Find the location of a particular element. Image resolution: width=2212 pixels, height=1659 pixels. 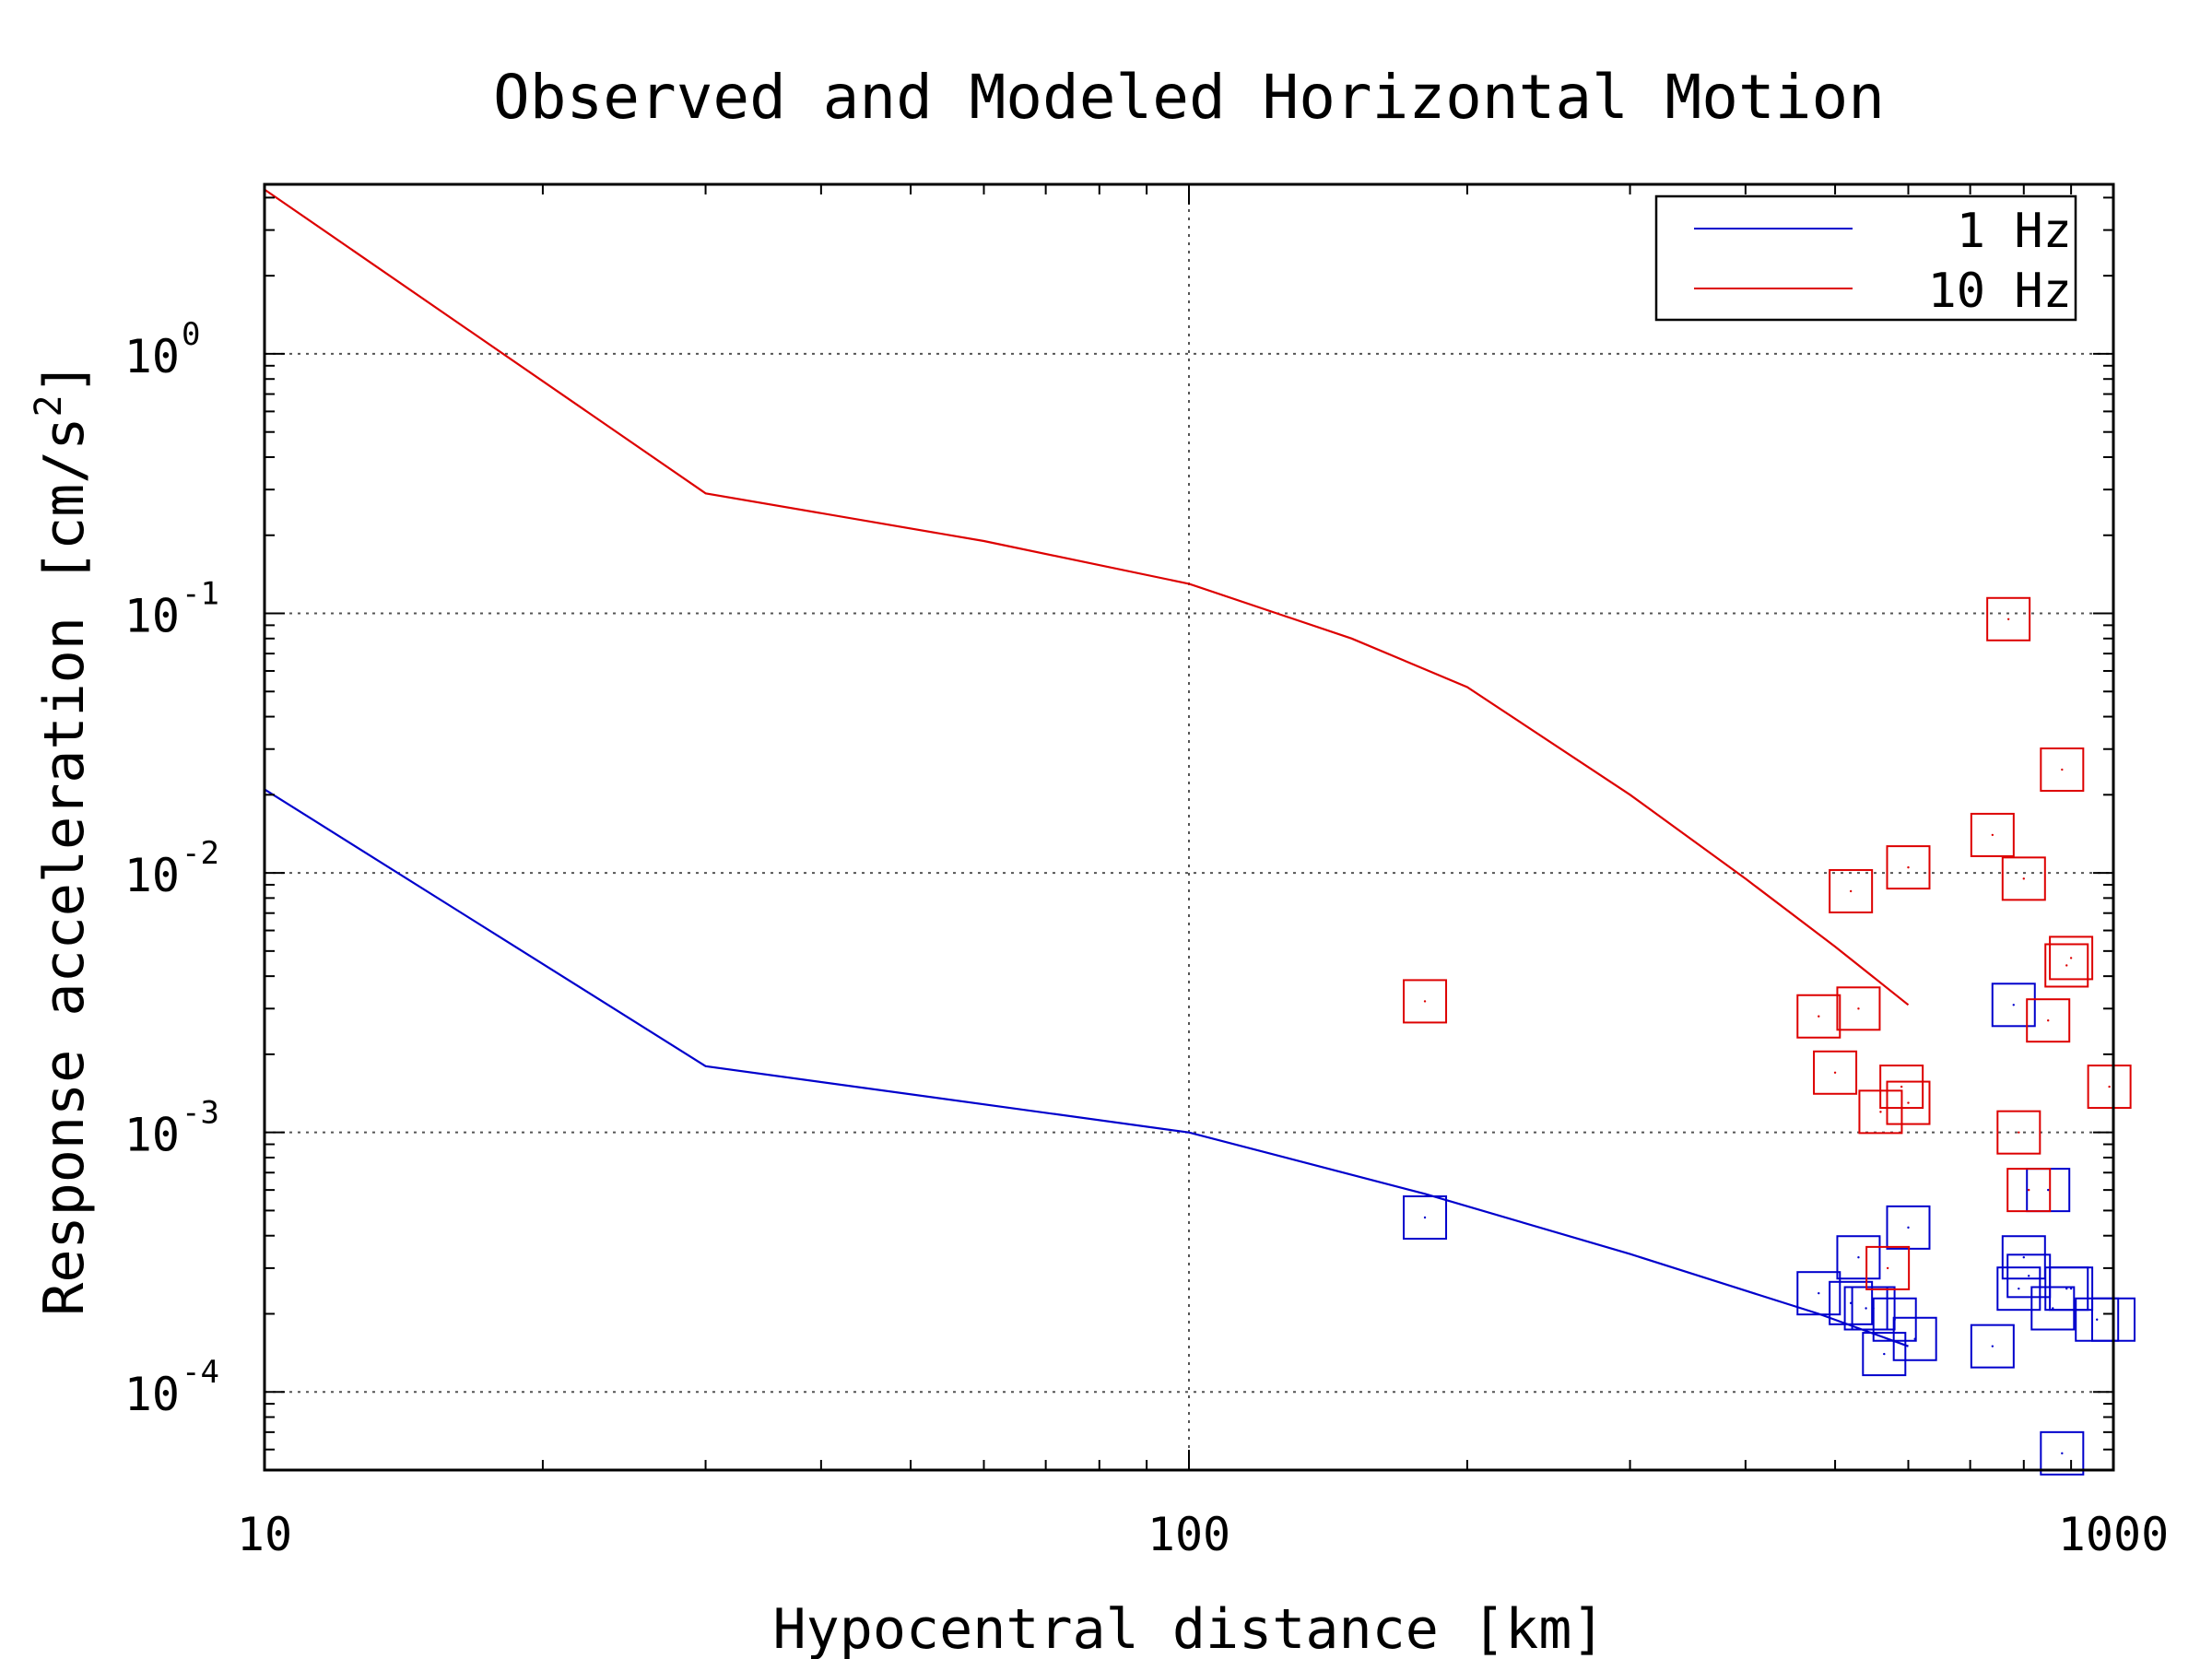

y-axis-label-base: Response acceleration [cm/s is located at coordinates (64, 866).